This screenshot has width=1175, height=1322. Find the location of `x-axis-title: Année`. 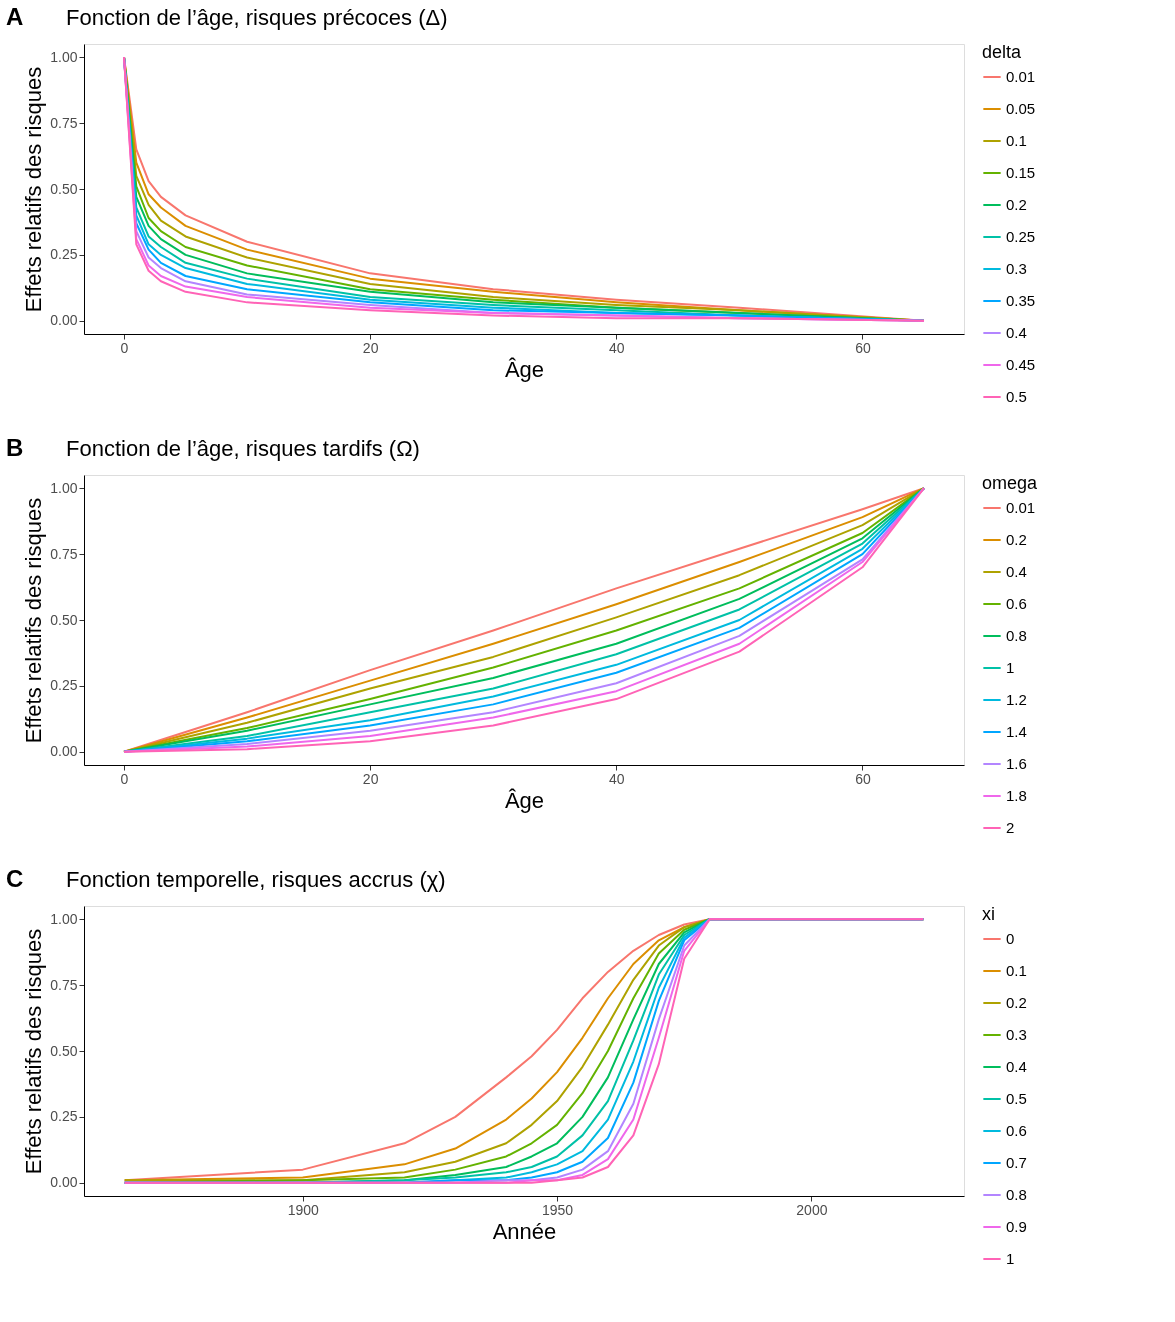

x-axis-title: Année is located at coordinates (524, 1231).